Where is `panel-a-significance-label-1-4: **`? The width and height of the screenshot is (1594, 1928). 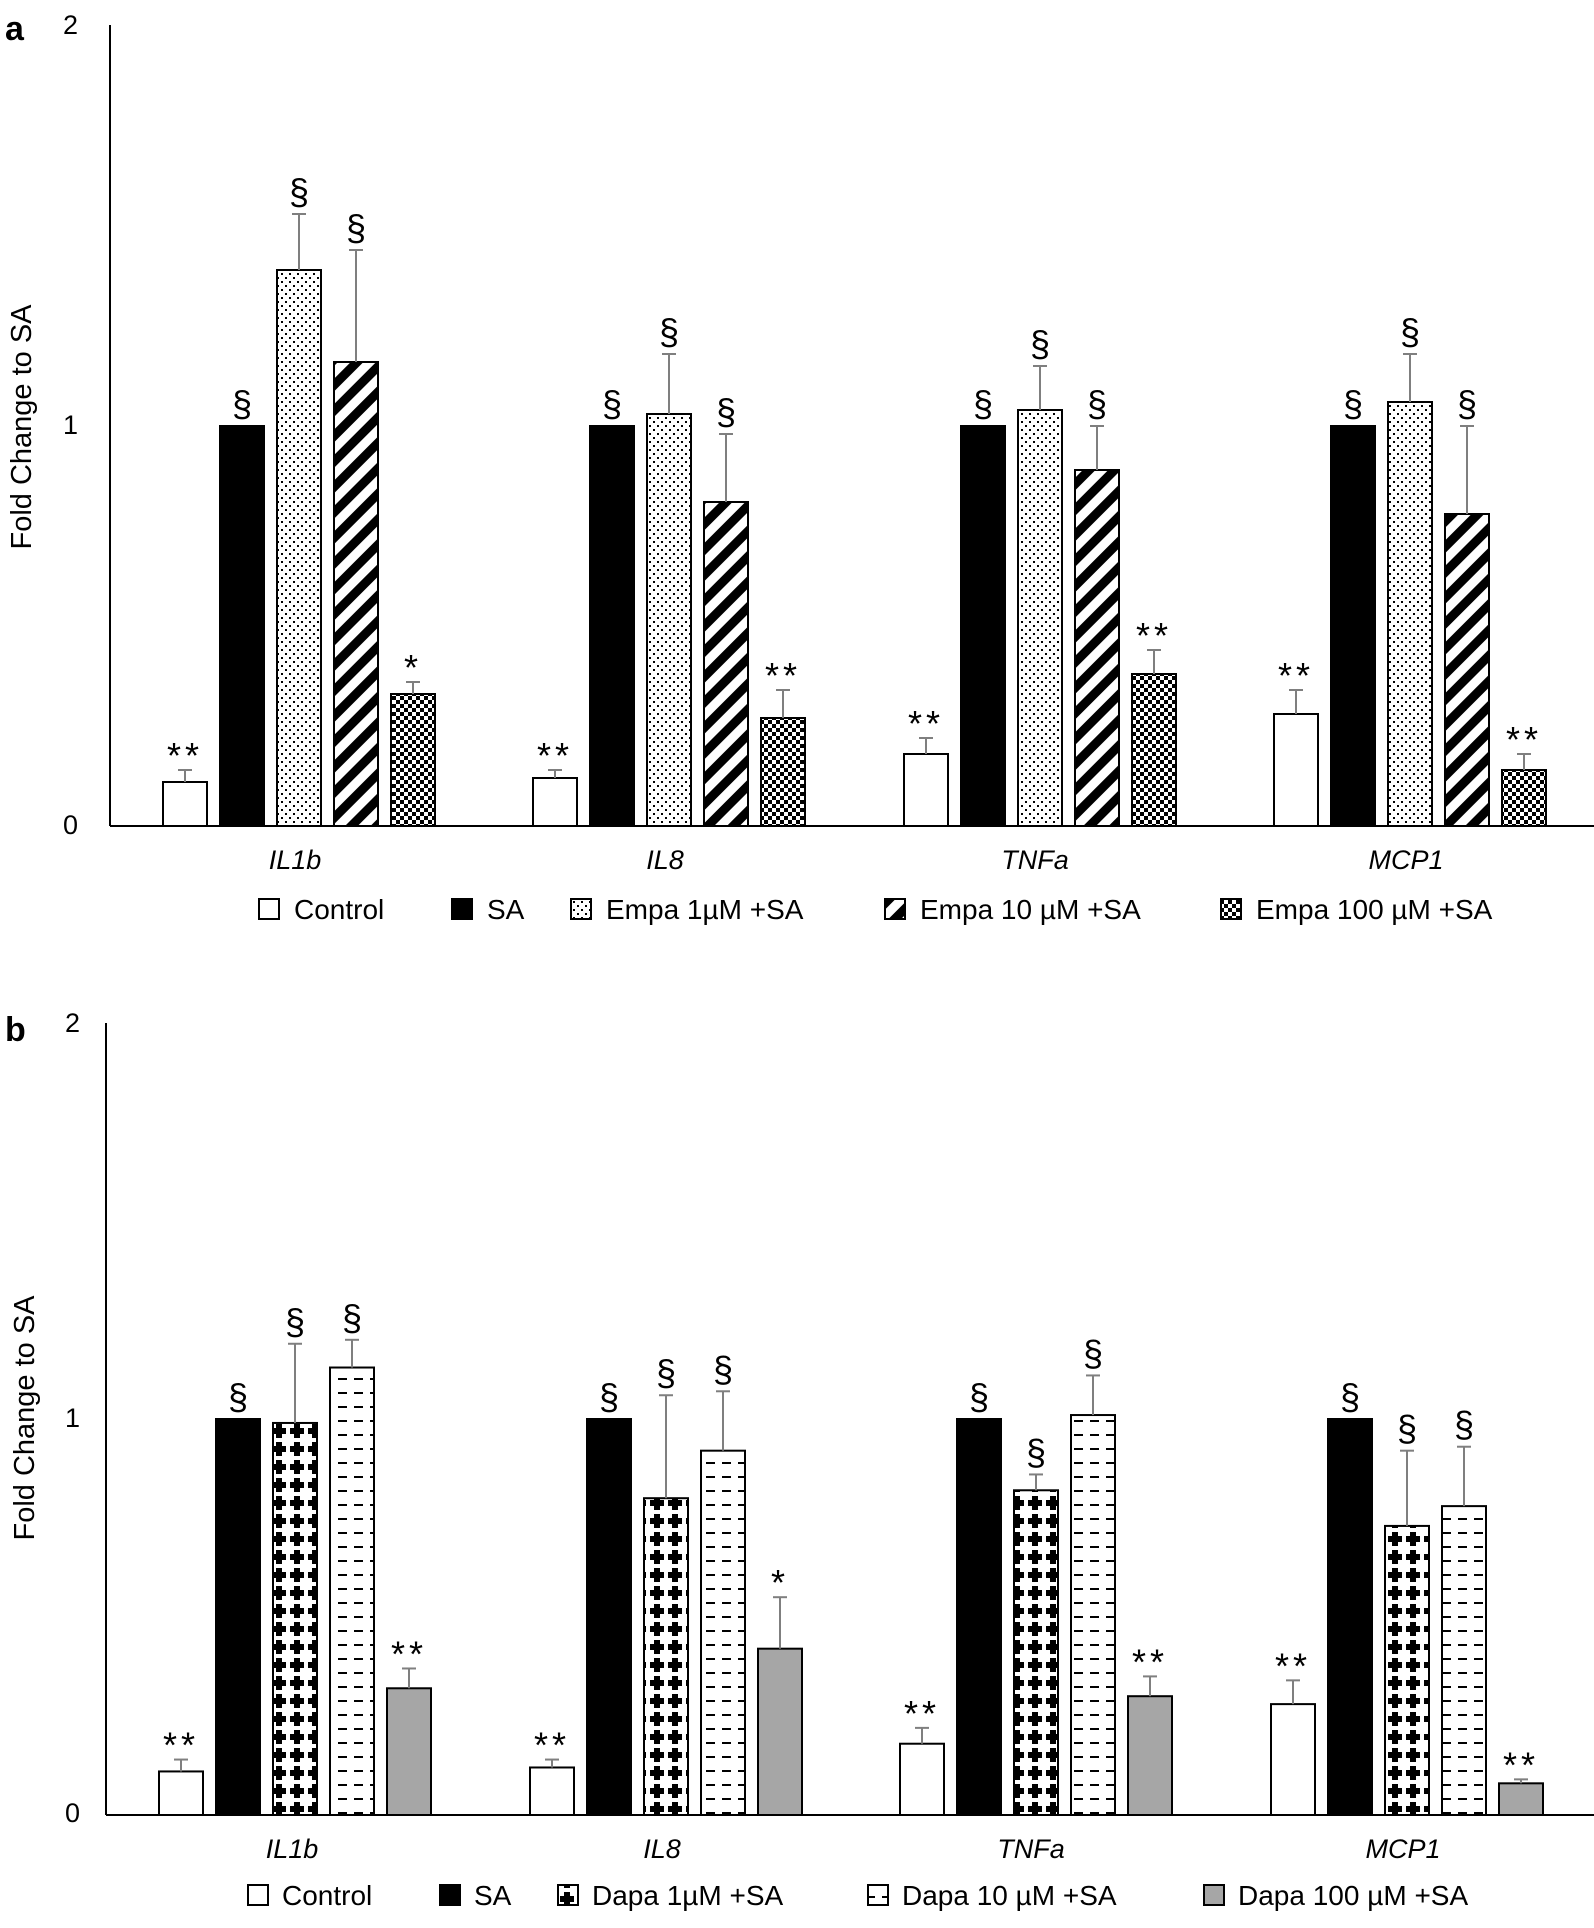
panel-a-significance-label-1-4: ** is located at coordinates (783, 675).